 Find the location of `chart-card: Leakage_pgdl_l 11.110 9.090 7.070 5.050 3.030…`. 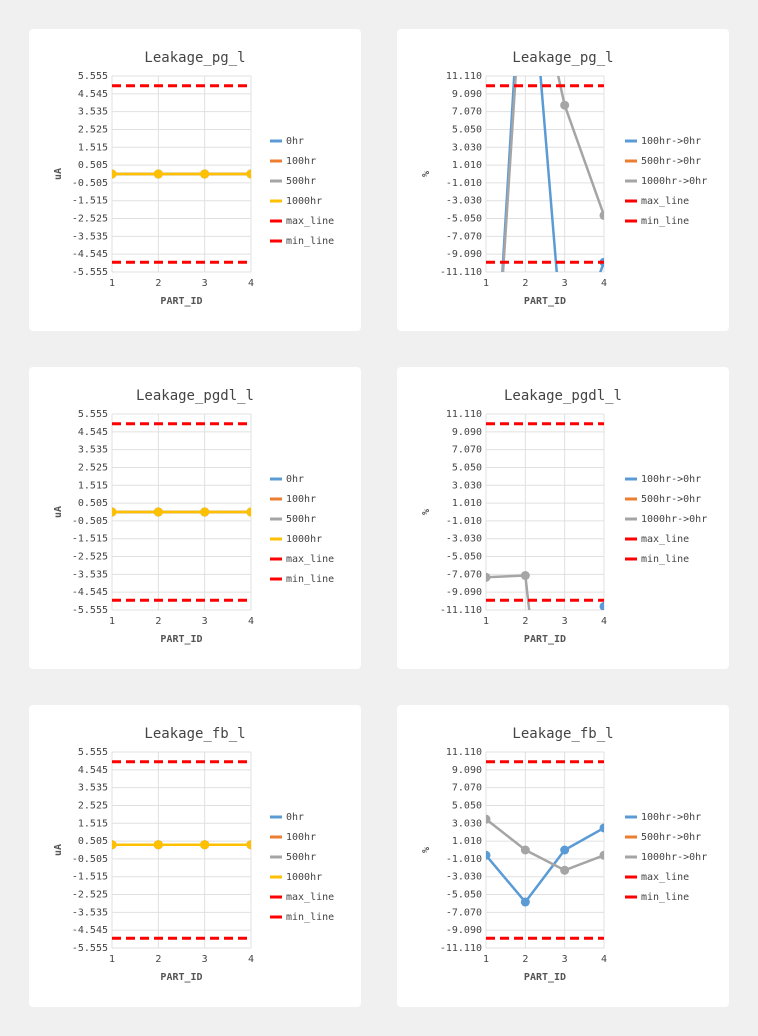

chart-card: Leakage_pgdl_l 11.110 9.090 7.070 5.050 3.030… is located at coordinates (563, 518).